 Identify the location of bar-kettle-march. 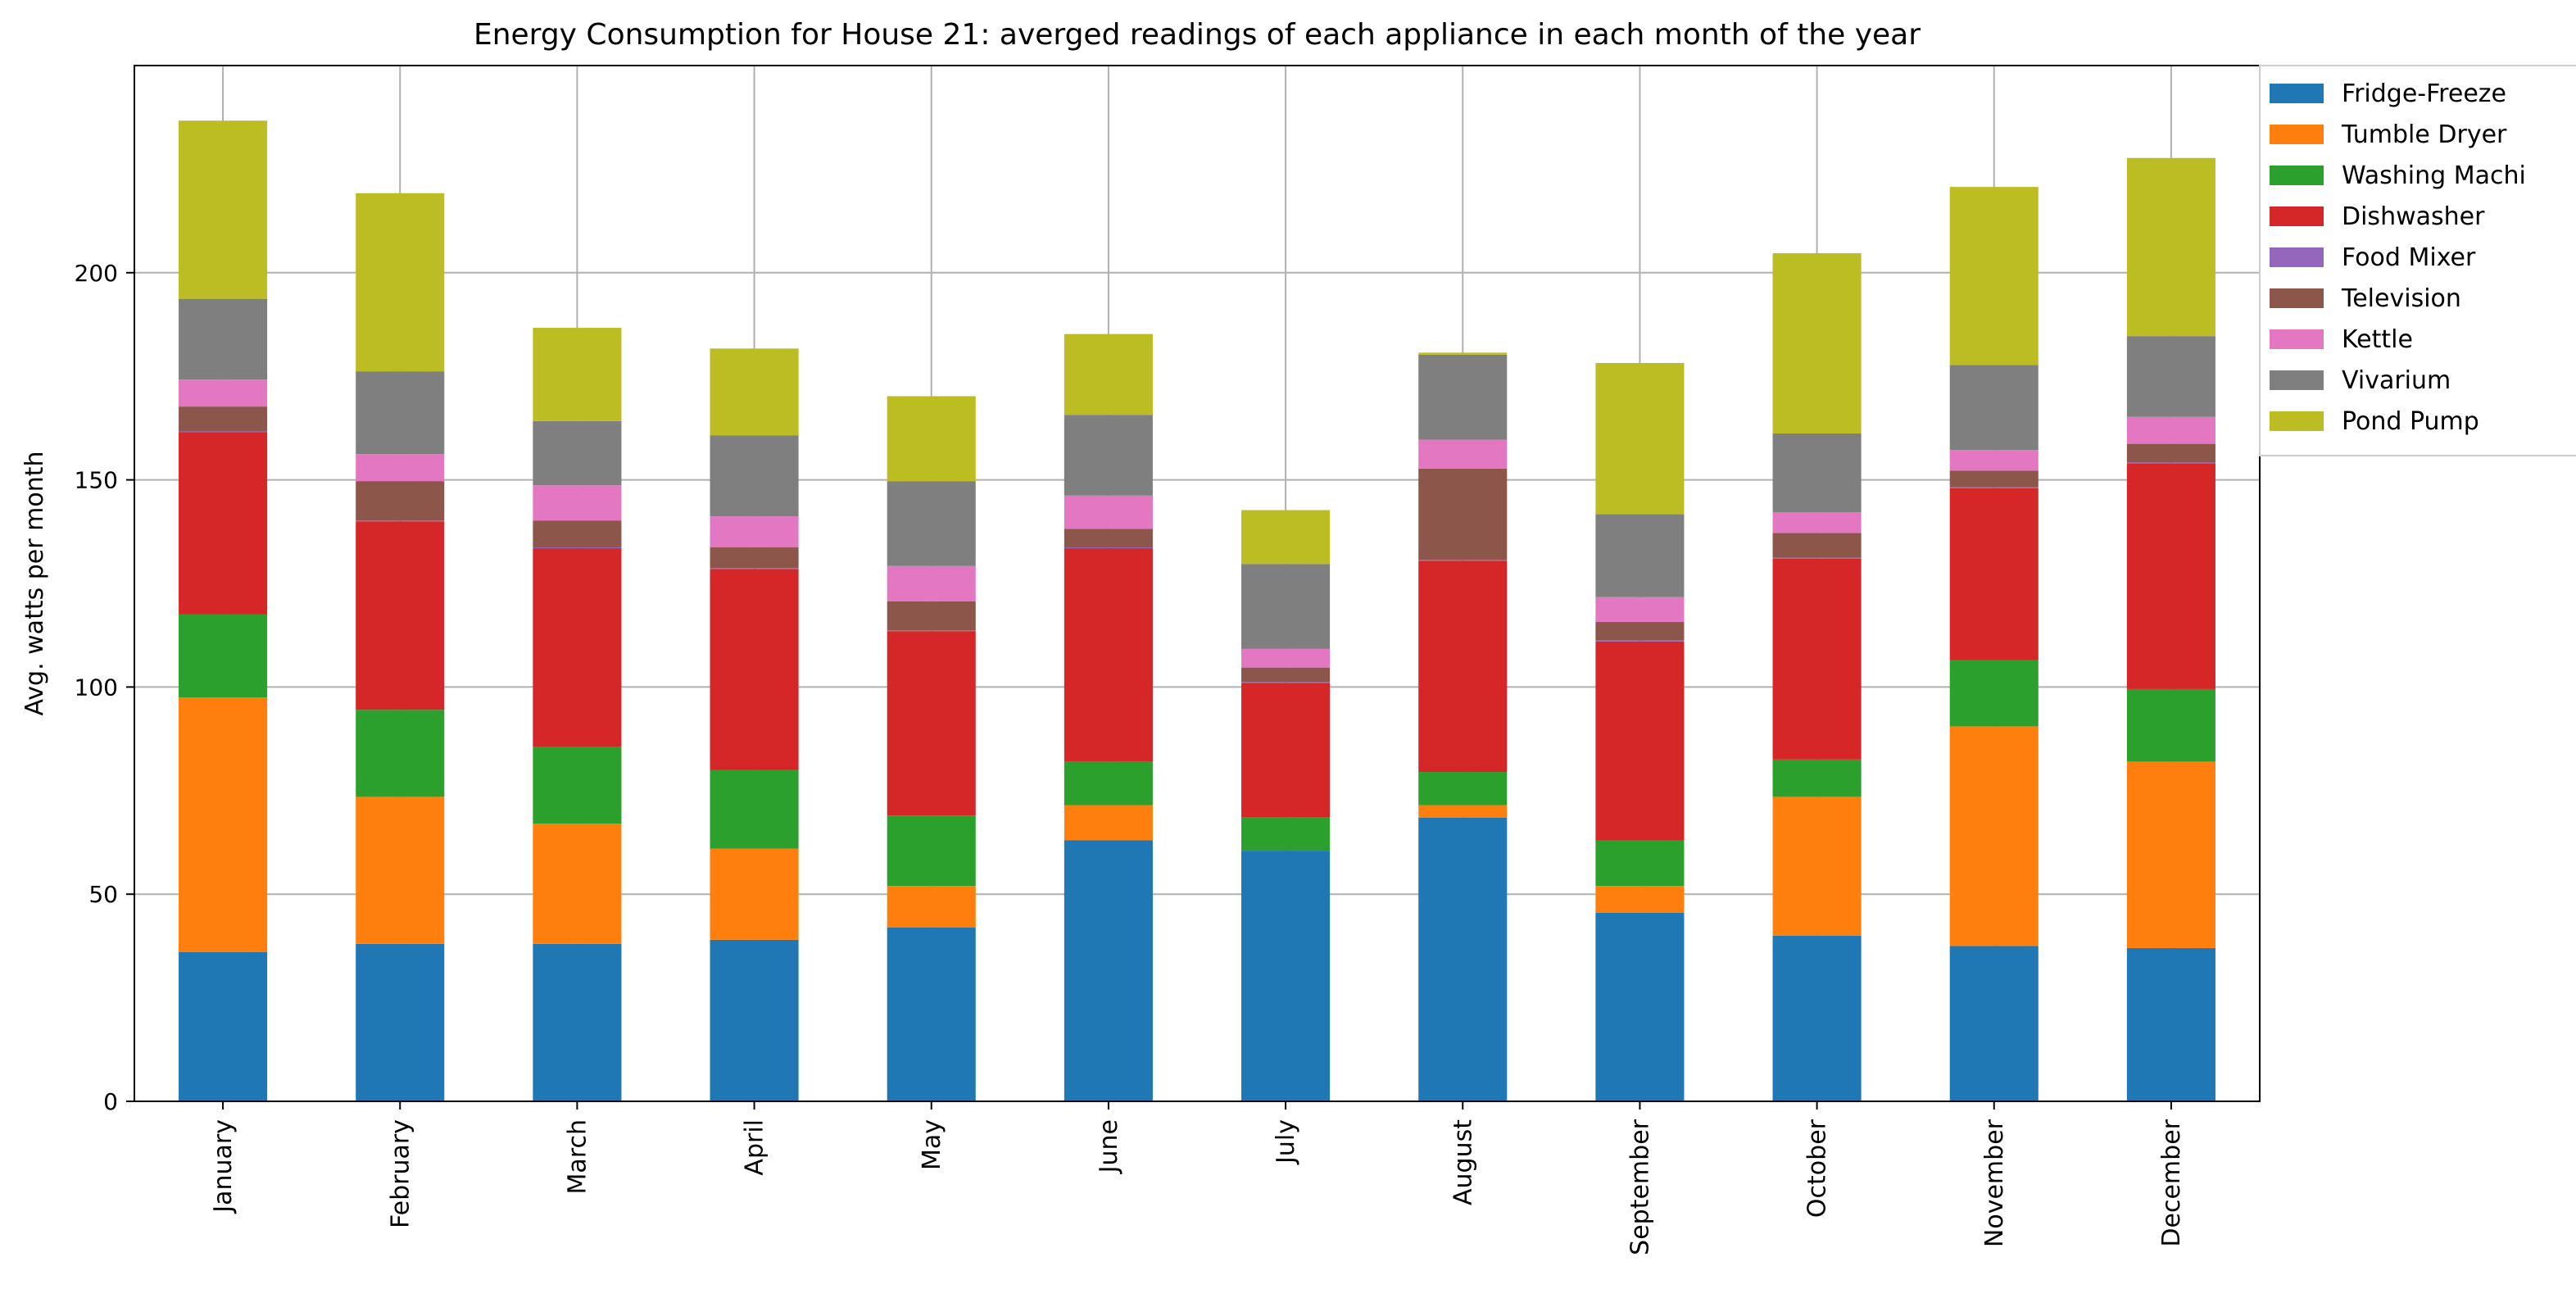
(577, 503).